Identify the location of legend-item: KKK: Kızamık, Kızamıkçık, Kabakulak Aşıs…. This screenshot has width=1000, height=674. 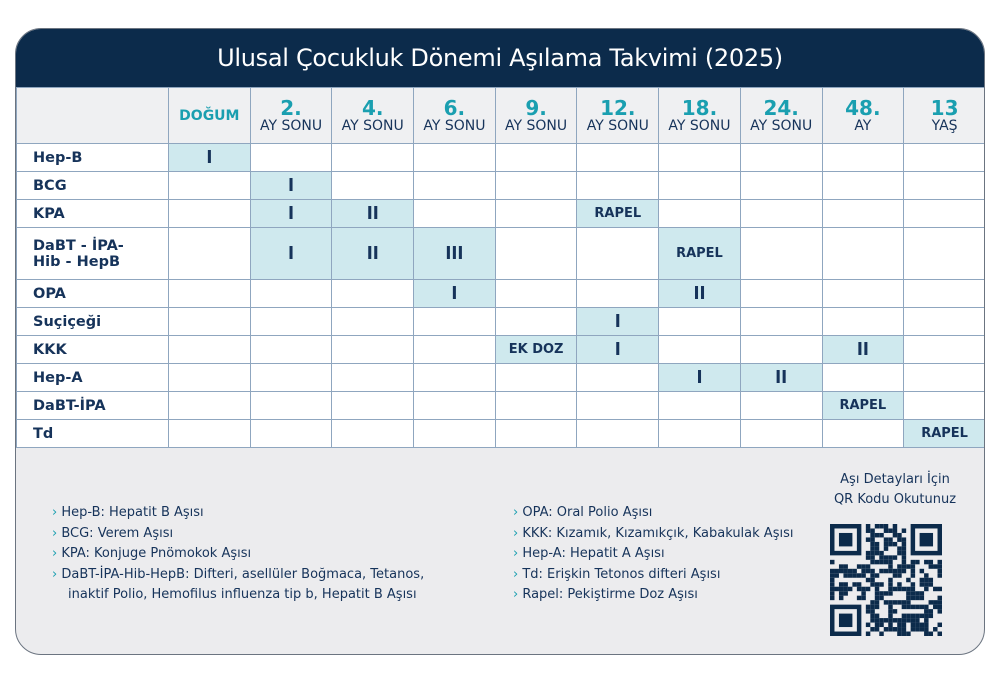
(653, 534).